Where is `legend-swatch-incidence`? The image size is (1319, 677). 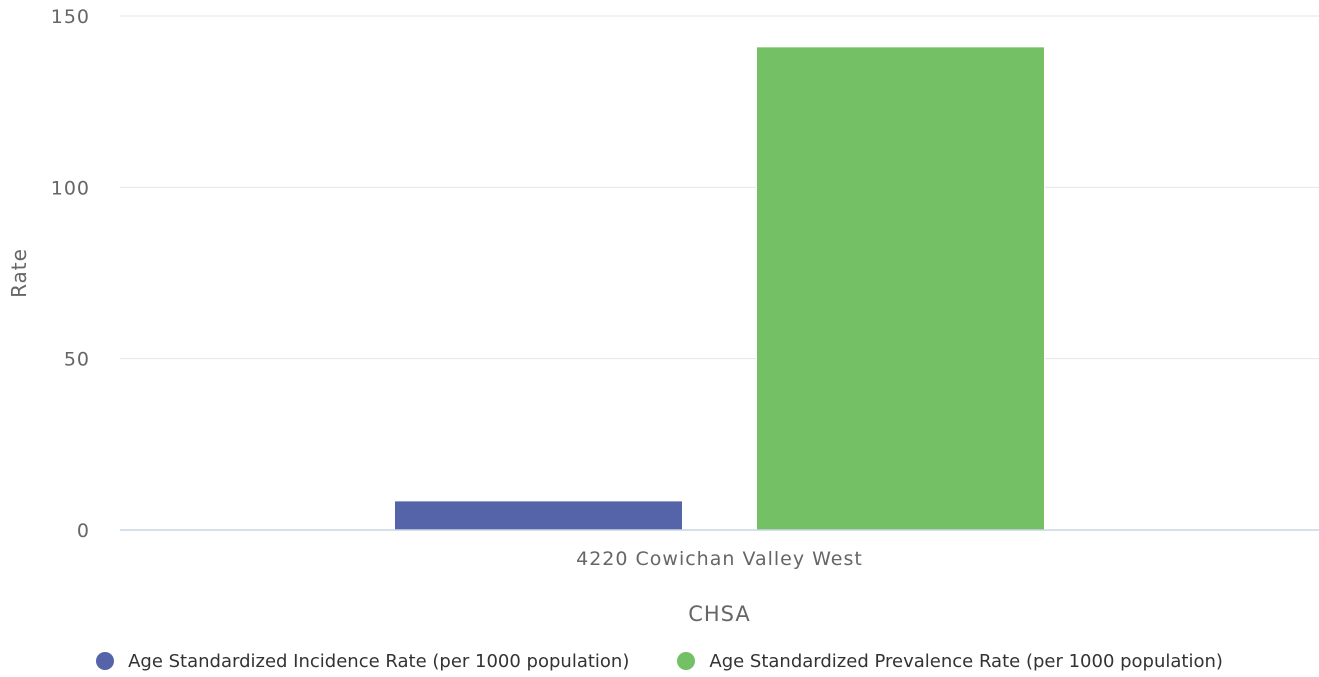 legend-swatch-incidence is located at coordinates (105, 661).